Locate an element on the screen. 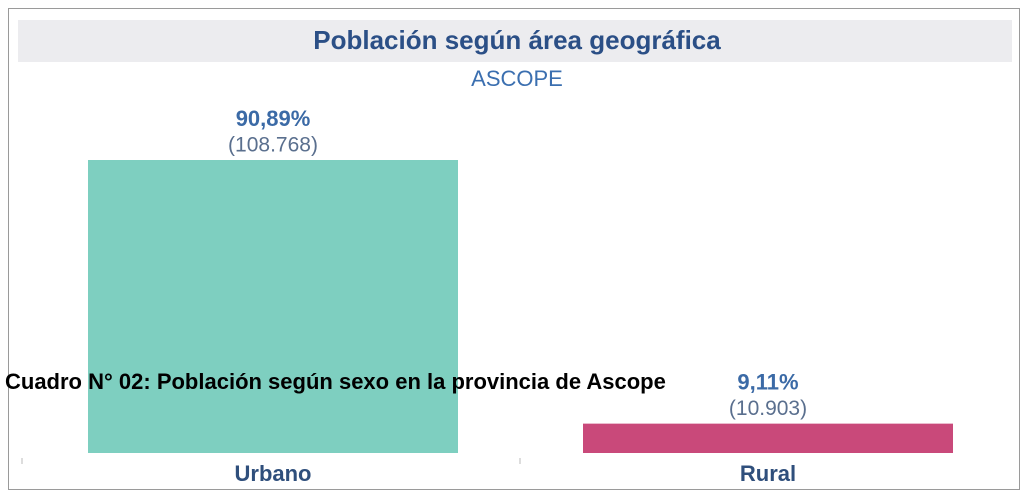 This screenshot has width=1029, height=490. value-label: 90,89% is located at coordinates (273, 118).